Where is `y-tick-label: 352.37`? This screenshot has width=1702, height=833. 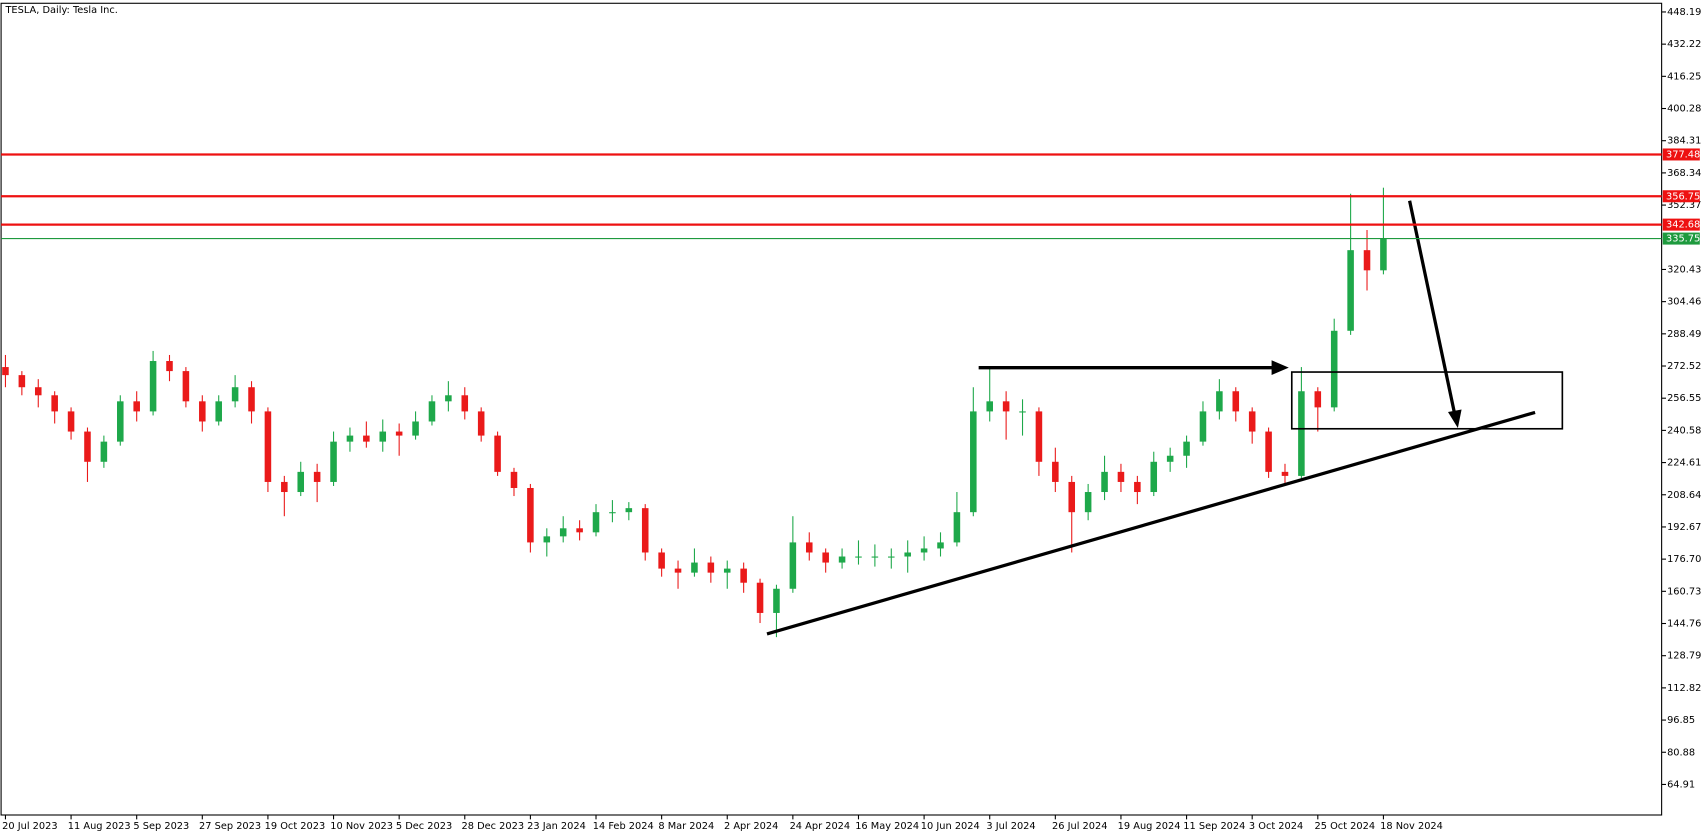 y-tick-label: 352.37 is located at coordinates (1684, 205).